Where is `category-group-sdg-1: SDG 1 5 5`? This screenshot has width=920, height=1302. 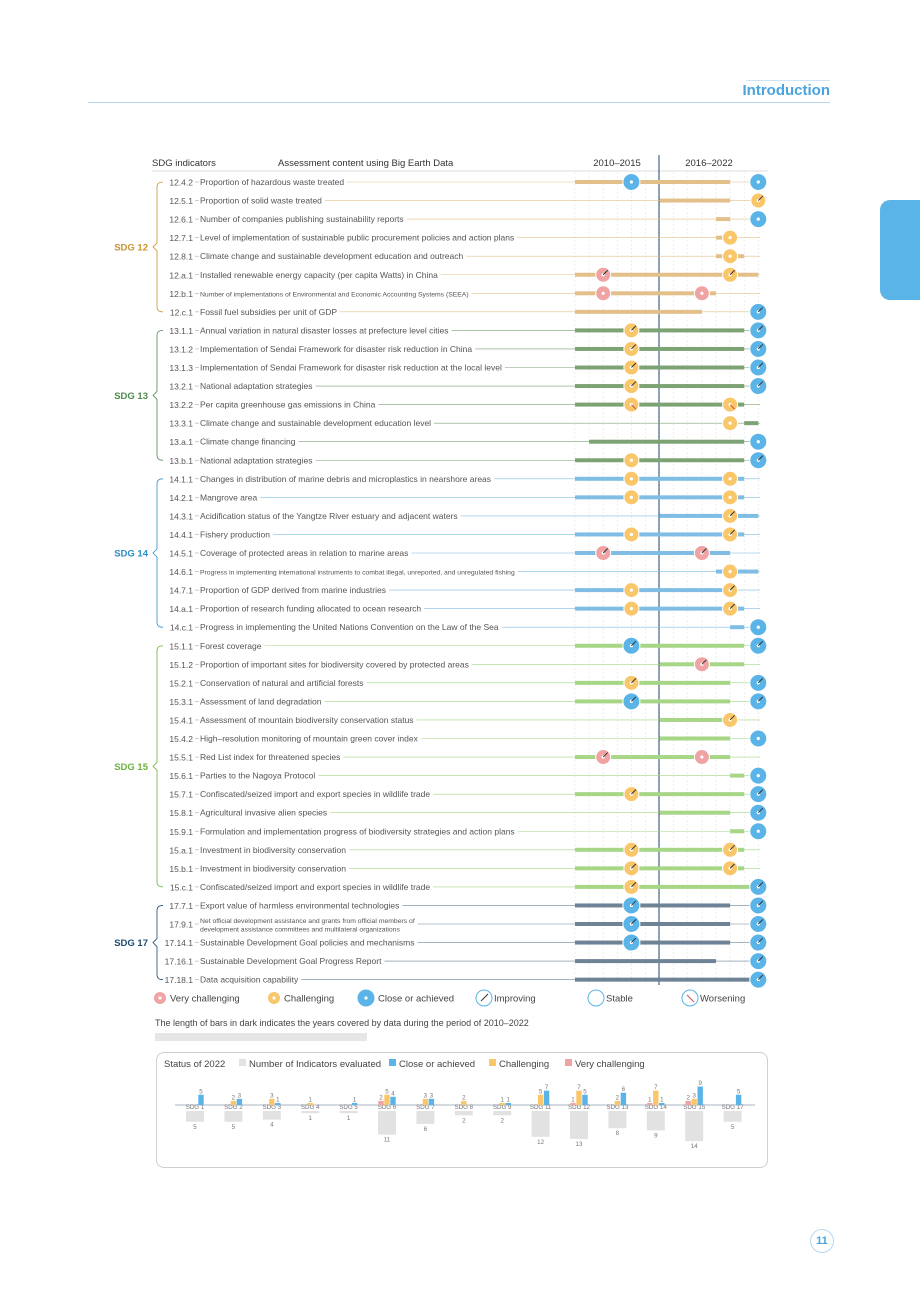 category-group-sdg-1: SDG 1 5 5 is located at coordinates (195, 1109).